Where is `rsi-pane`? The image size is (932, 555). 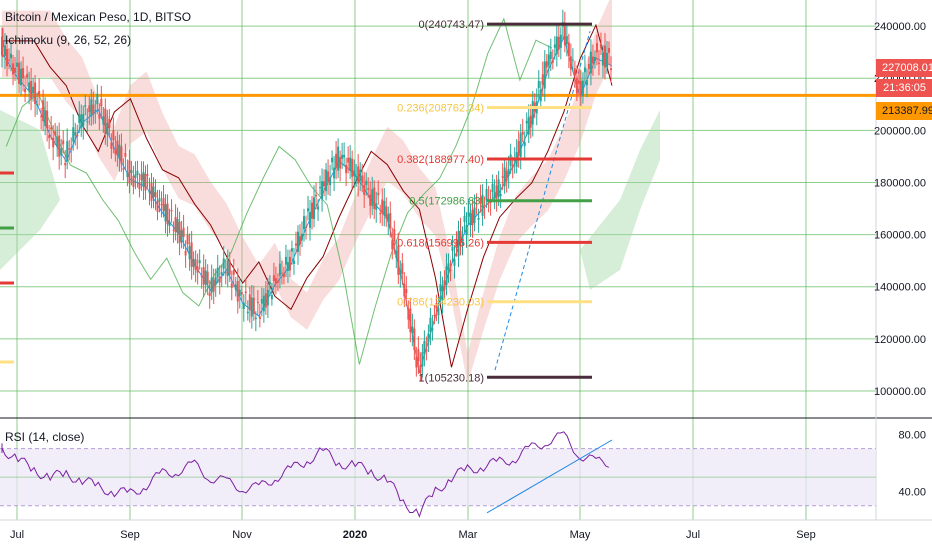 rsi-pane is located at coordinates (438, 474).